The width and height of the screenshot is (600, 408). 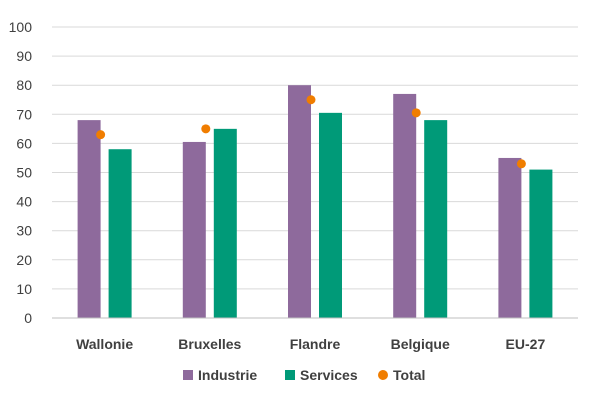 I want to click on legend: Industrie Services Total, so click(x=304, y=375).